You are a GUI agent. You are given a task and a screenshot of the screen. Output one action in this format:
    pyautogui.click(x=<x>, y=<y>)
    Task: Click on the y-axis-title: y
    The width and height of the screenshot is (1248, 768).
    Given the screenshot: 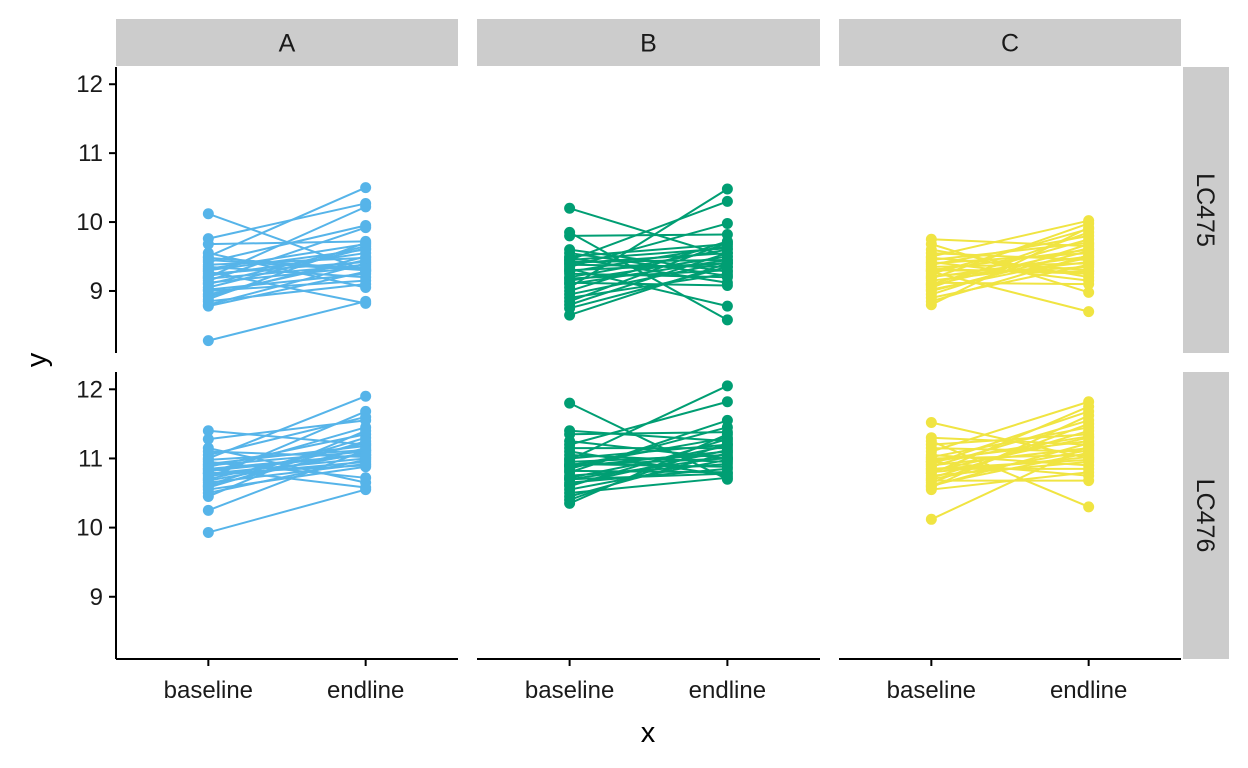 What is the action you would take?
    pyautogui.click(x=37, y=359)
    